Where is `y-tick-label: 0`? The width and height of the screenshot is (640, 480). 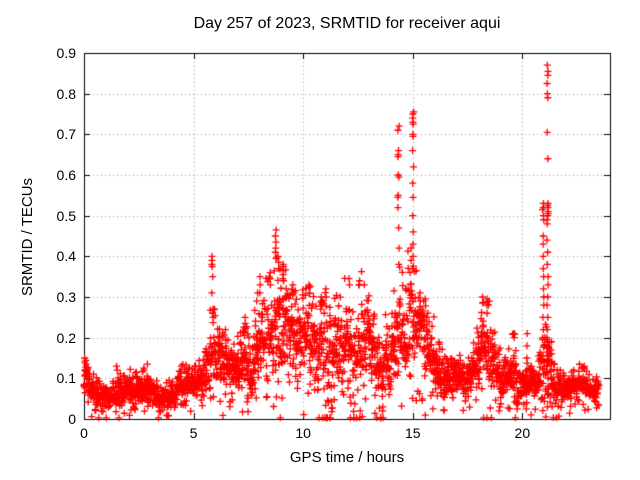
y-tick-label: 0 is located at coordinates (72, 419).